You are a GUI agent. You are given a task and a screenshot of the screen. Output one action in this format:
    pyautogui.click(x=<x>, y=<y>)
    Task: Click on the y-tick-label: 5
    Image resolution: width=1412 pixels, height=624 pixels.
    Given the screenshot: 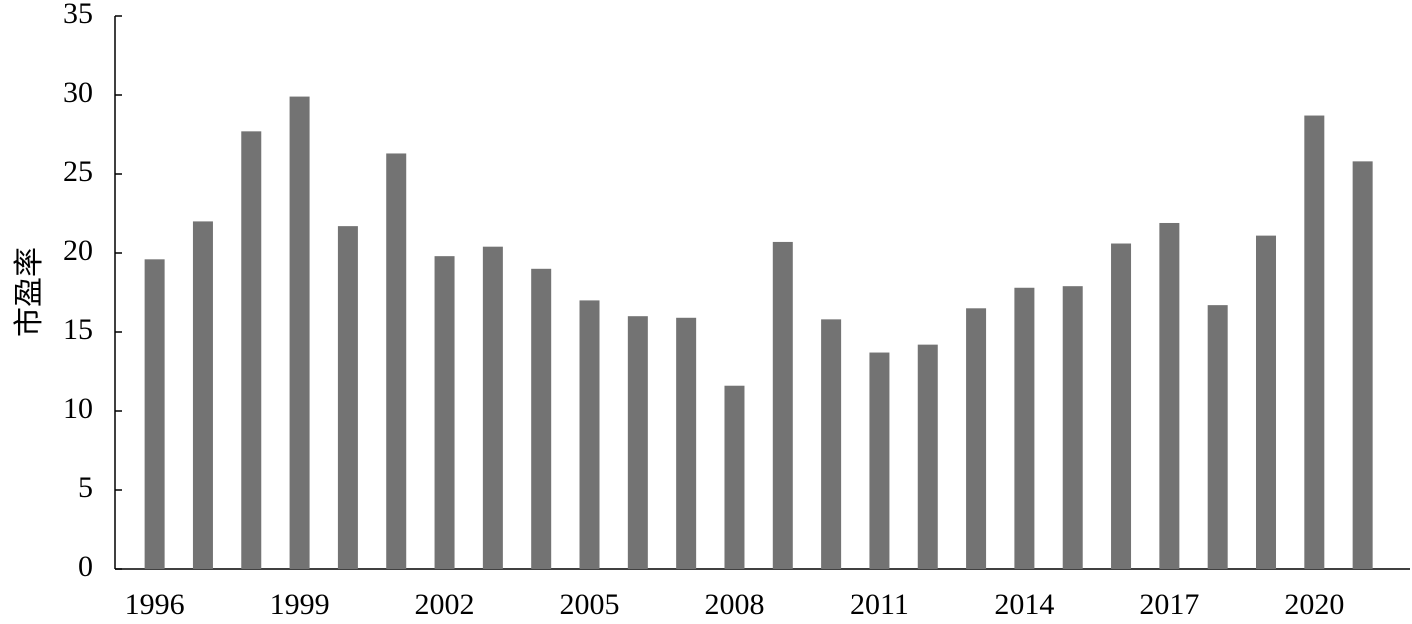 What is the action you would take?
    pyautogui.click(x=85, y=487)
    